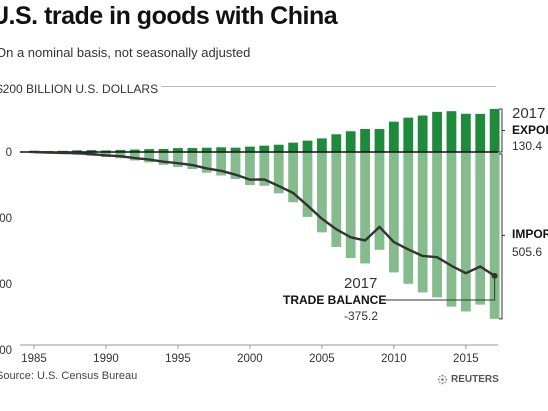 The image size is (548, 411). Describe the element at coordinates (6, 285) in the screenshot. I see `y-tick-label: 400` at that location.